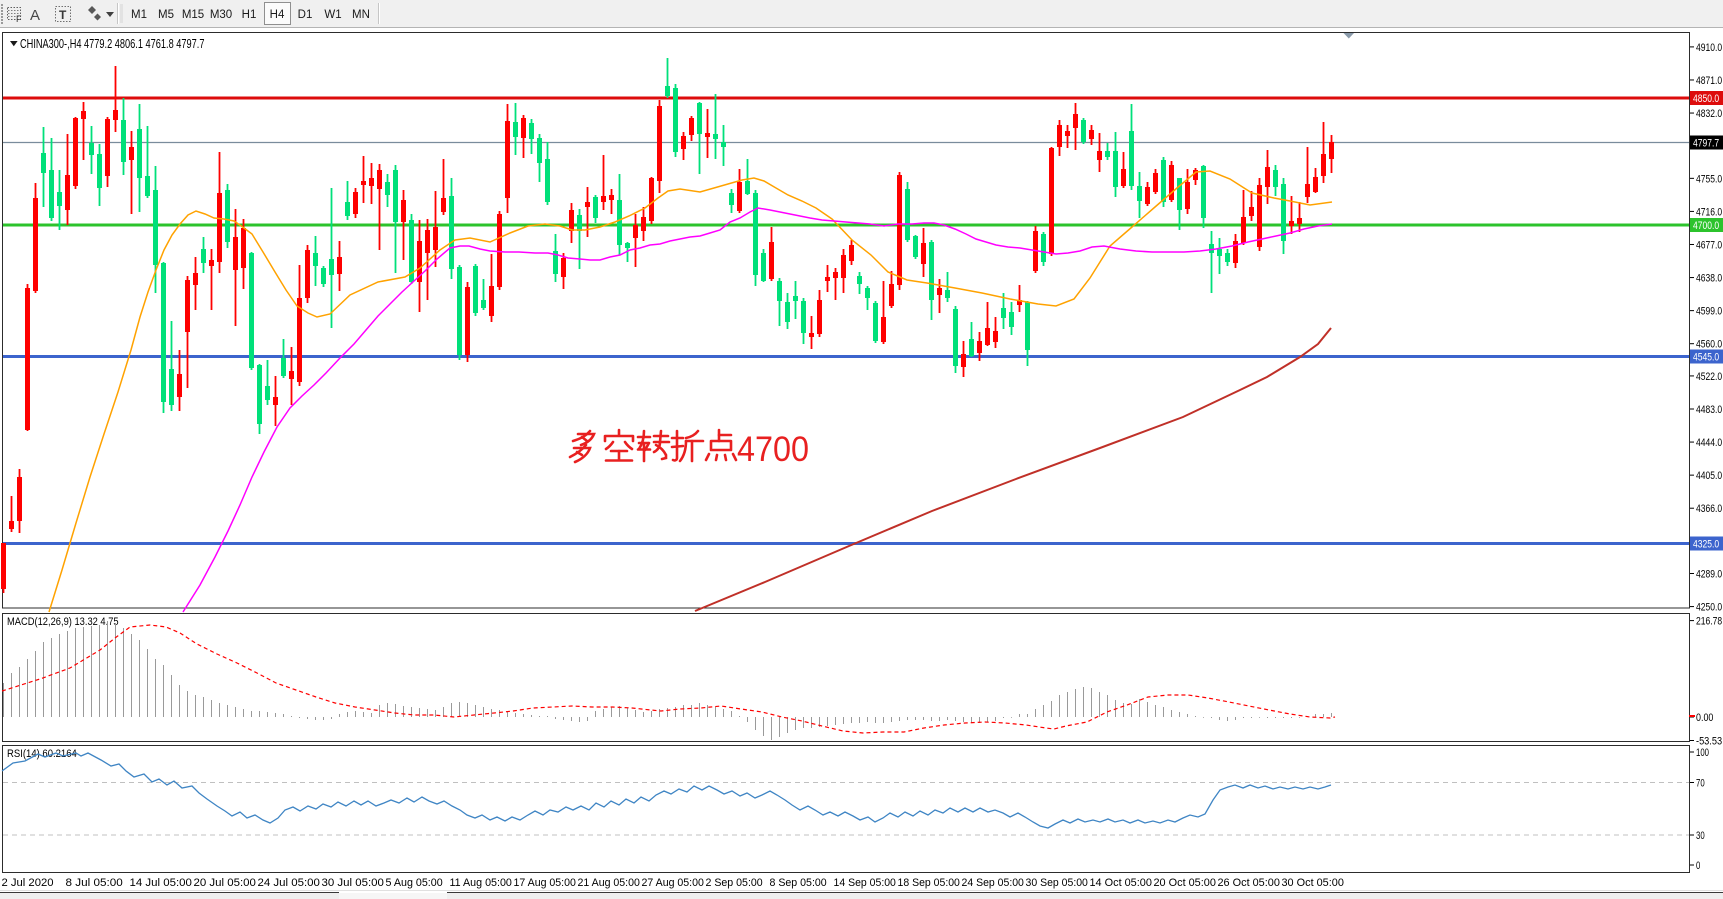 This screenshot has height=899, width=1723. I want to click on svg-text: -53.53, so click(1709, 742).